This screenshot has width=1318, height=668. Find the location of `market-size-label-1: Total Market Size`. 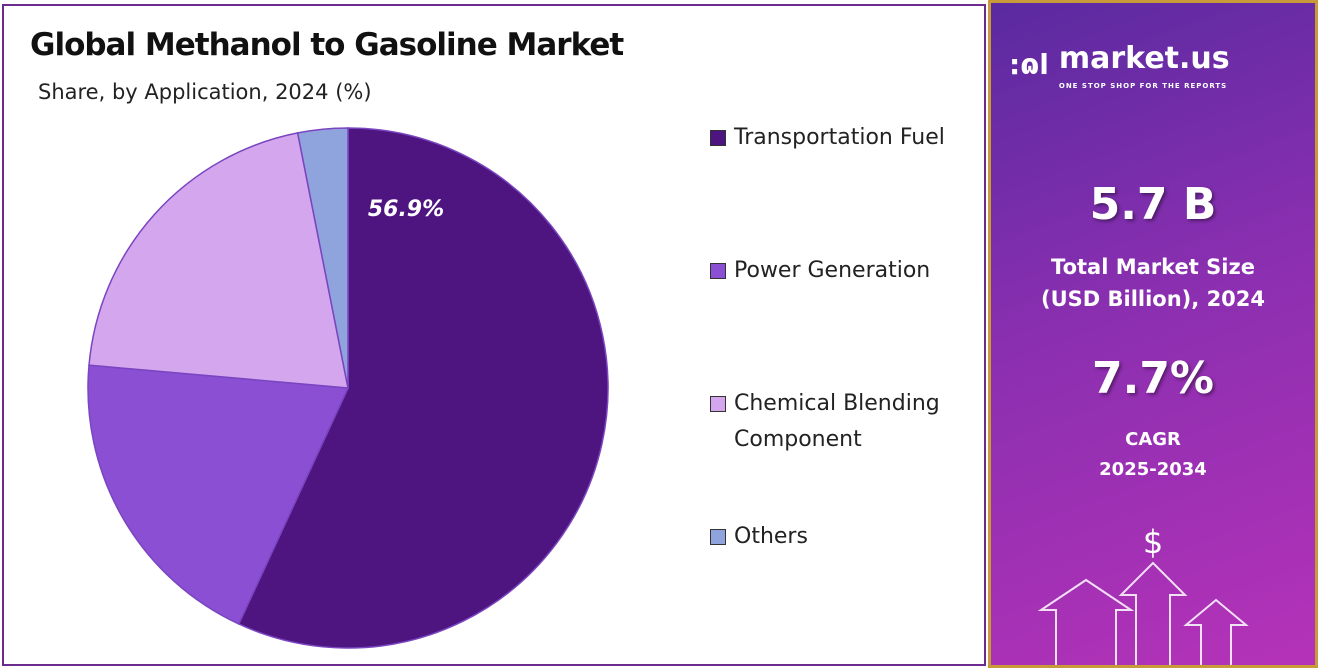

market-size-label-1: Total Market Size is located at coordinates (1153, 267).